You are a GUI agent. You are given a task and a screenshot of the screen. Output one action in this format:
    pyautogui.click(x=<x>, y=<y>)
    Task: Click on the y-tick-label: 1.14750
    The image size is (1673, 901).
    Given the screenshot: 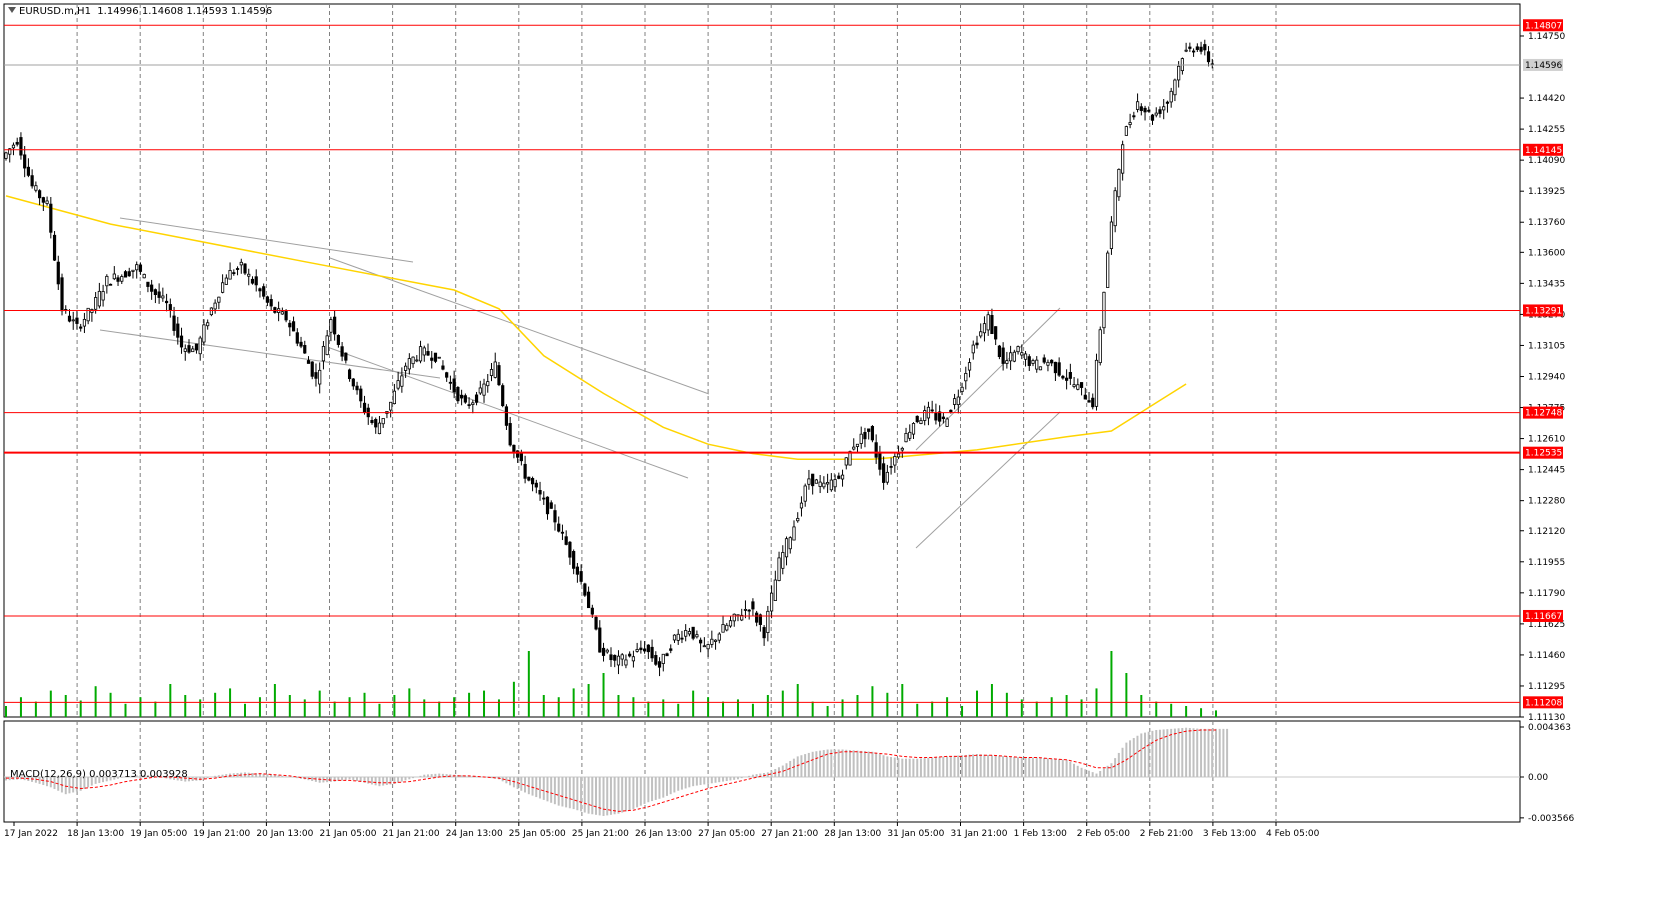 What is the action you would take?
    pyautogui.click(x=1546, y=37)
    